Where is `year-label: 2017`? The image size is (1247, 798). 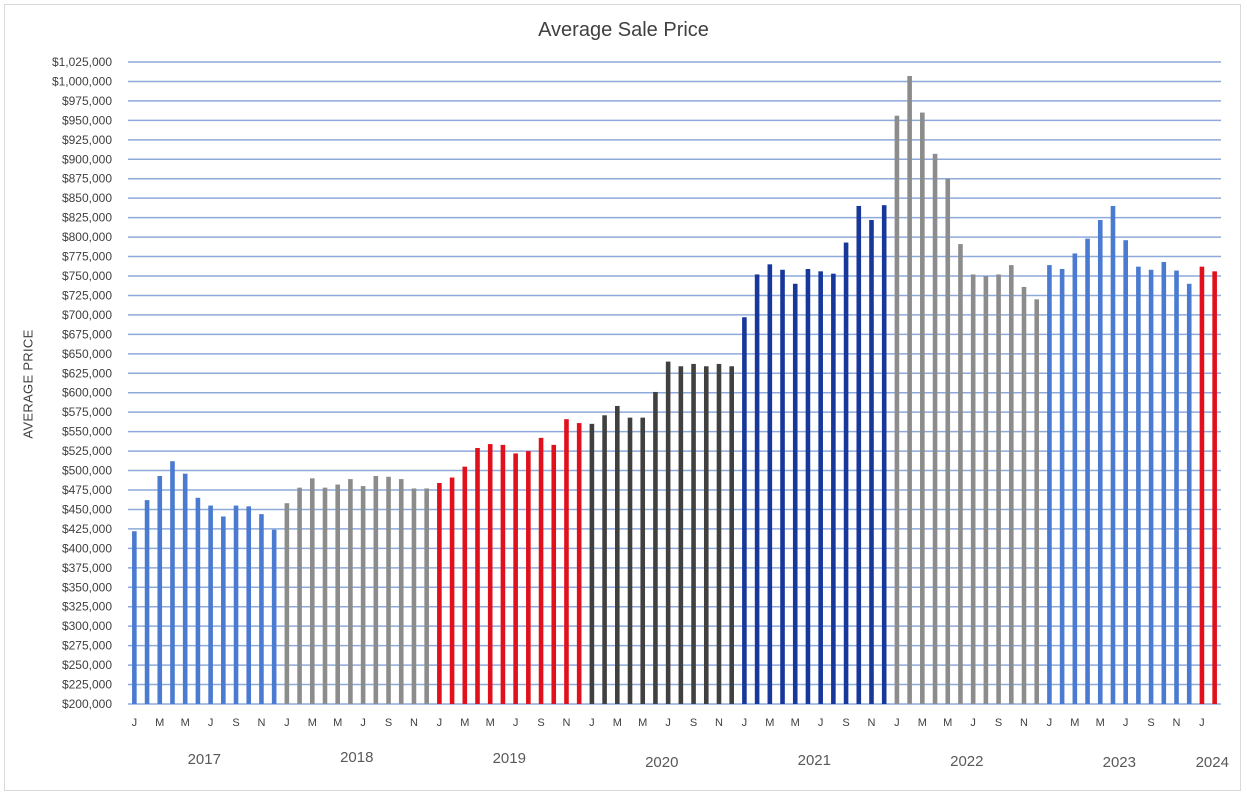
year-label: 2017 is located at coordinates (204, 759).